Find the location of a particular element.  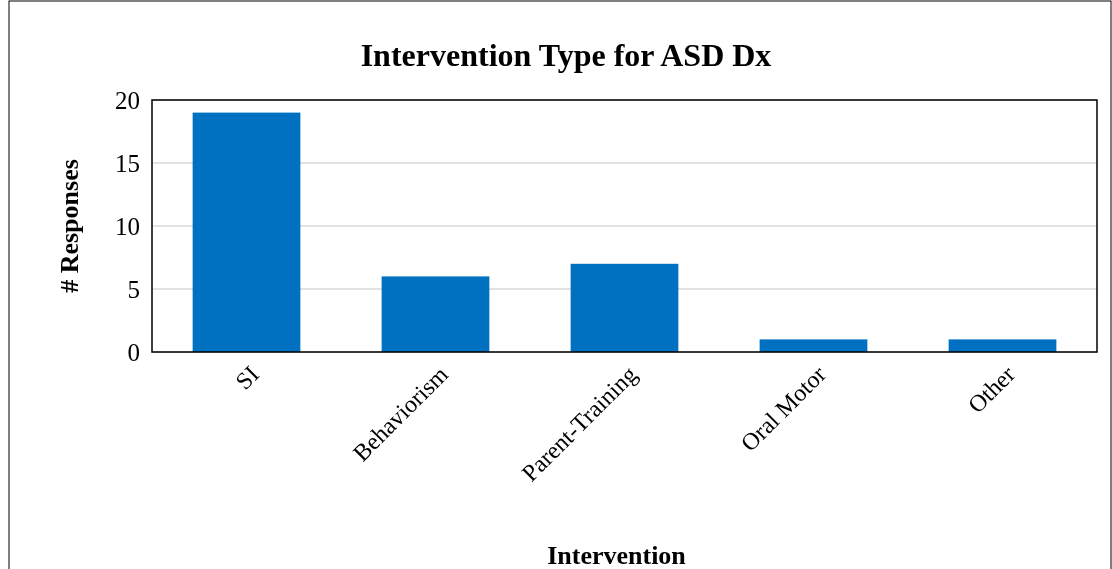

y-tick-label: 5 is located at coordinates (133, 289).